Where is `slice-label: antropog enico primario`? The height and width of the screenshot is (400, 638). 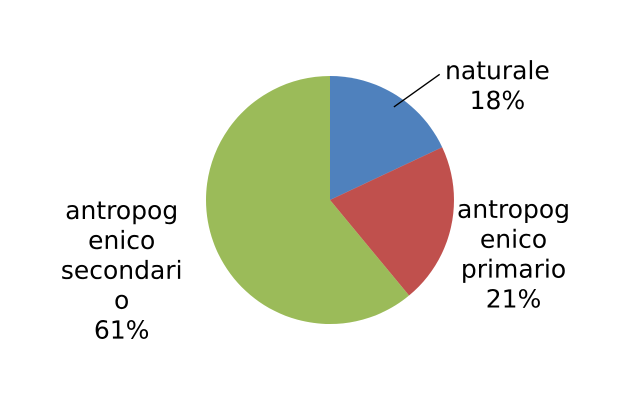
slice-label: antropog enico primario is located at coordinates (513, 241).